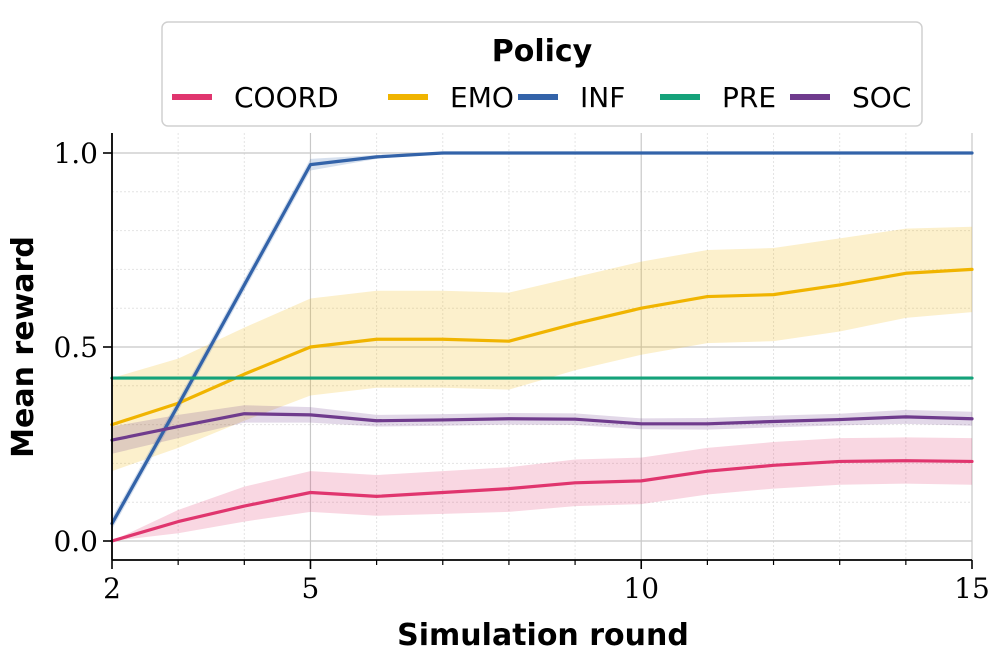  I want to click on legend: Policy COORD EMO INF PRE SOC, so click(542, 74).